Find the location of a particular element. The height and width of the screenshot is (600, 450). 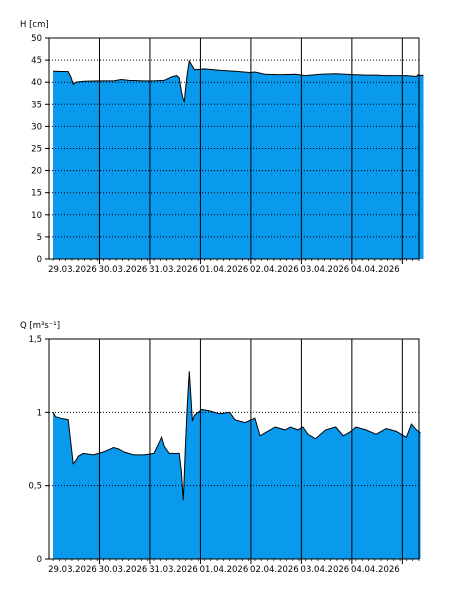

y-tick-label: 1 is located at coordinates (39, 413).